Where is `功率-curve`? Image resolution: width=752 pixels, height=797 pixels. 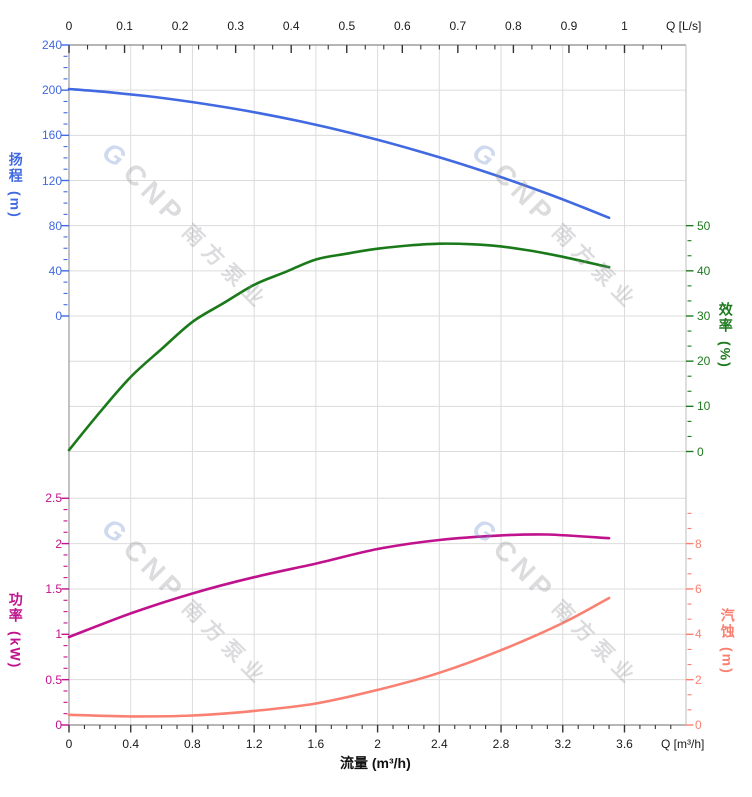 功率-curve is located at coordinates (339, 586).